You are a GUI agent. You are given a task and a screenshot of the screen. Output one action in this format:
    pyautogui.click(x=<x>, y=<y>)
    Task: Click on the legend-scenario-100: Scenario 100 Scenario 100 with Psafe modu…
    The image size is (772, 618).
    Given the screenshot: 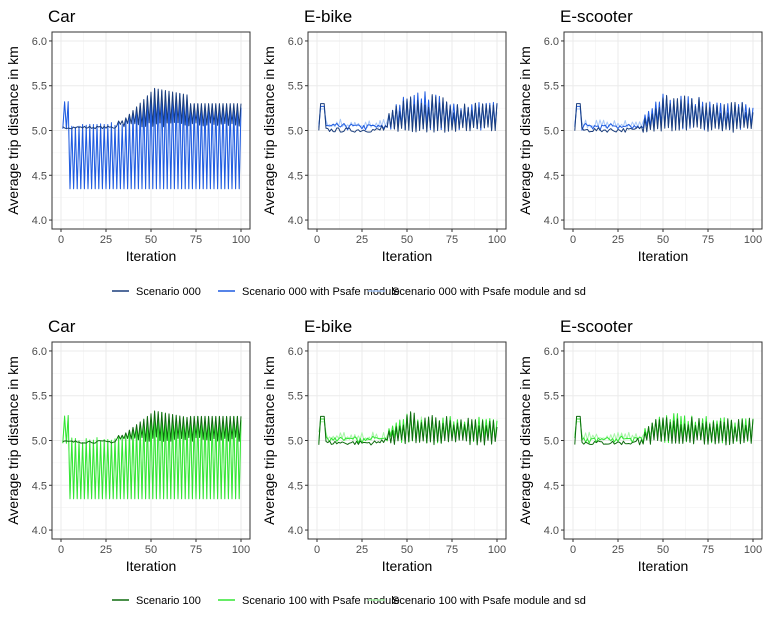 What is the action you would take?
    pyautogui.click(x=349, y=601)
    